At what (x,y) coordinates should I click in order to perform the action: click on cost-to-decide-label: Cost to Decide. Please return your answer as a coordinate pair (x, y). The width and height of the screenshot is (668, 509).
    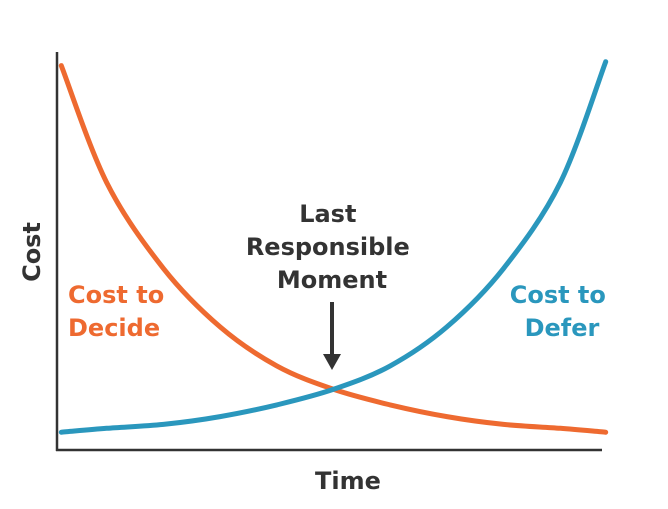
    Looking at the image, I should click on (120, 311).